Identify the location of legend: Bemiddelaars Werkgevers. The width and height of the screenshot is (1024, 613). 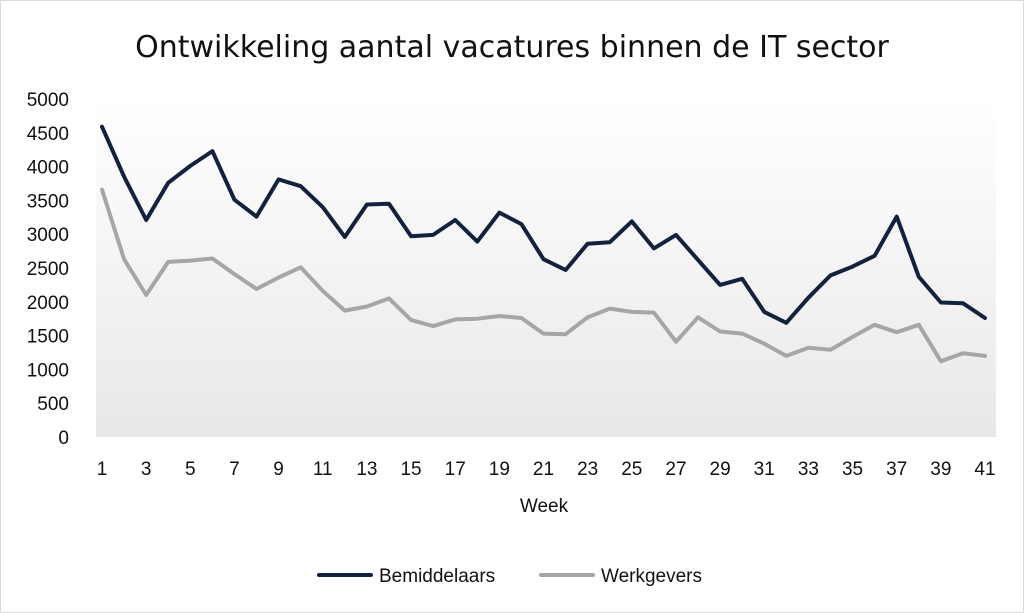
(509, 576).